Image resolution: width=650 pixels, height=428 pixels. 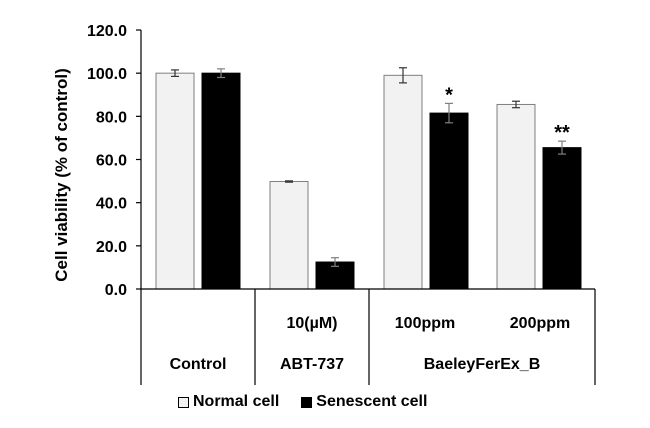 I want to click on y-tick-label: 20.0, so click(x=111, y=247).